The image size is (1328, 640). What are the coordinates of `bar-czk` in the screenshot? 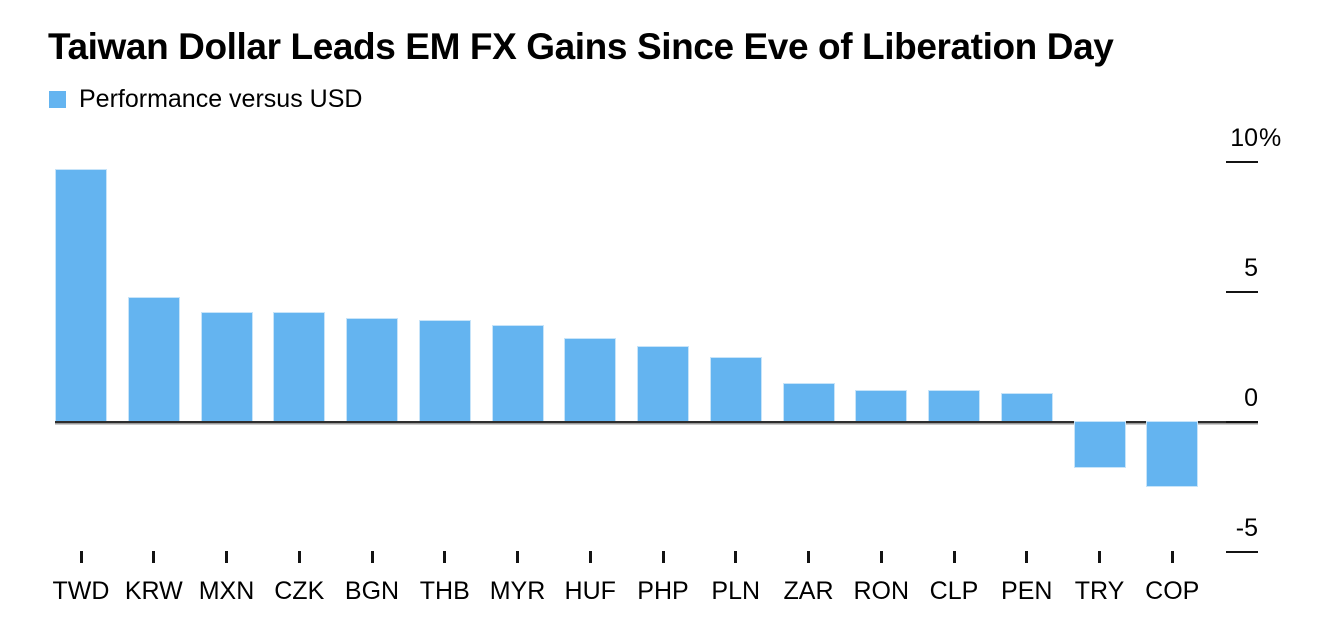 It's located at (299, 367).